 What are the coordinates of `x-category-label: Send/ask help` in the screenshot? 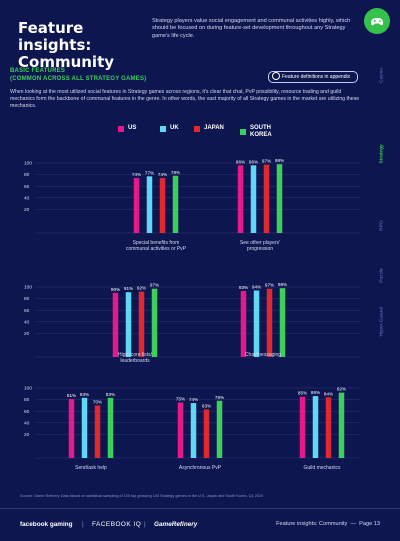 It's located at (91, 468).